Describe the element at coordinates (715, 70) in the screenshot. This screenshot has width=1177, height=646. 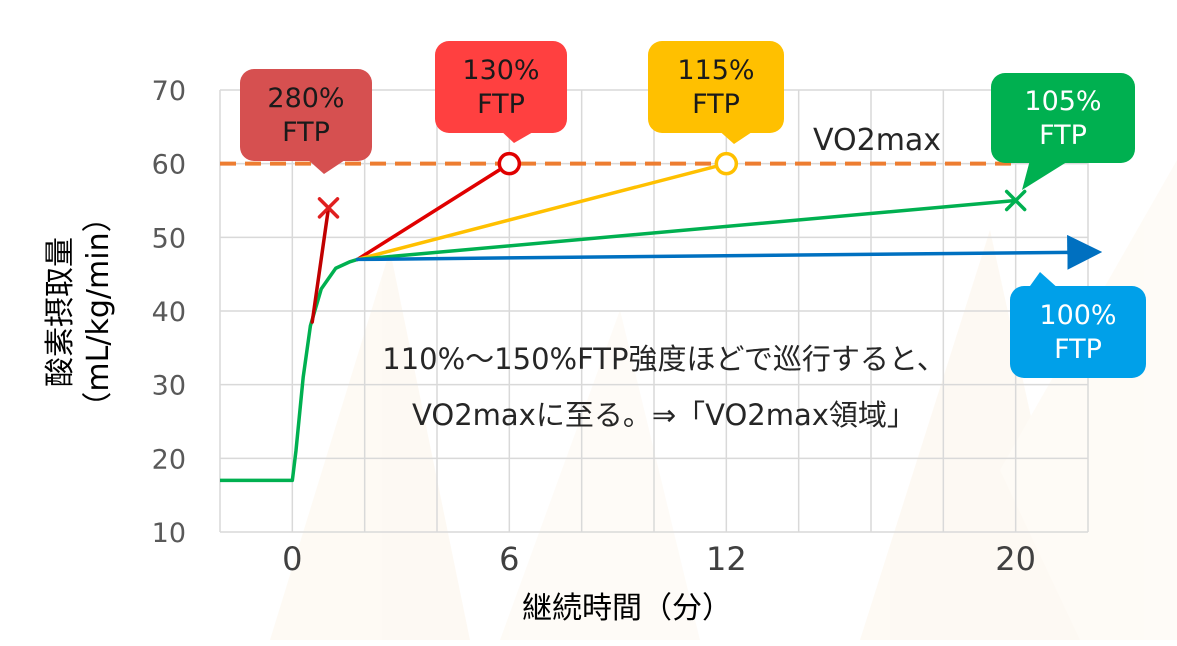
I see `callout-label: 115%` at that location.